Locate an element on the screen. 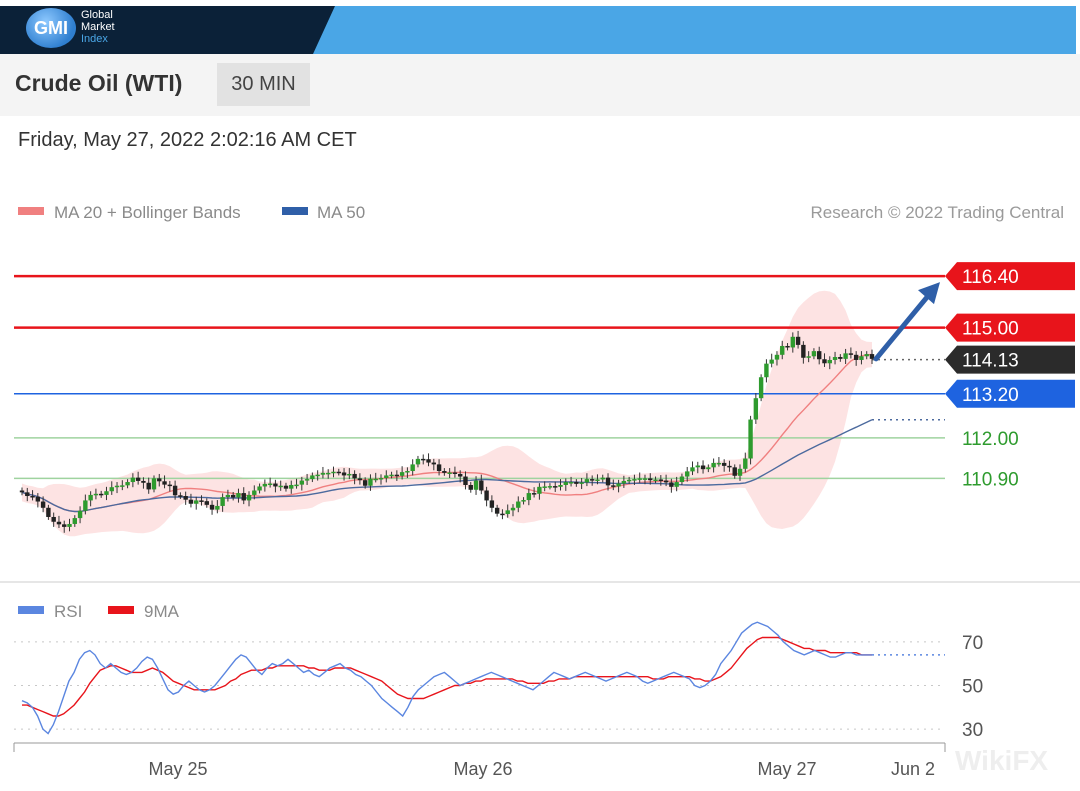  brand-name: Global Market Index is located at coordinates (98, 27).